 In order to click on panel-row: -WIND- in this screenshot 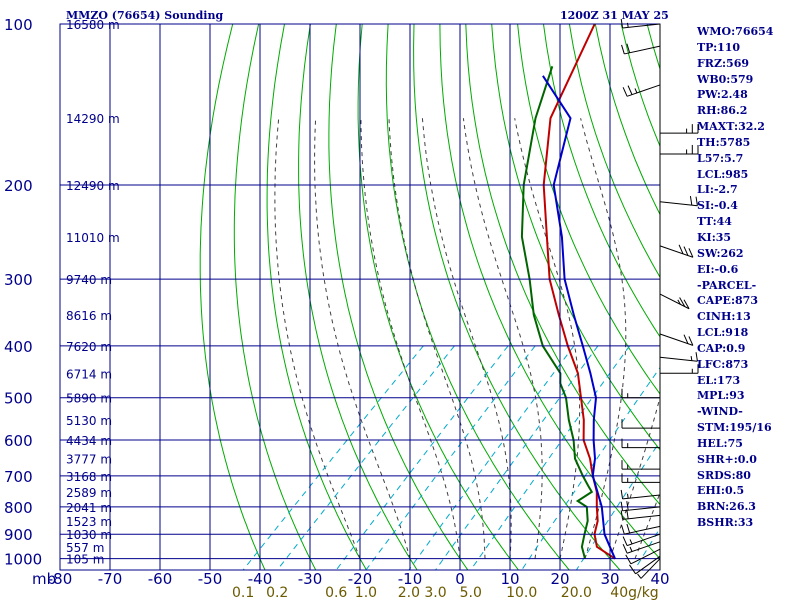, I will do `click(720, 412)`.